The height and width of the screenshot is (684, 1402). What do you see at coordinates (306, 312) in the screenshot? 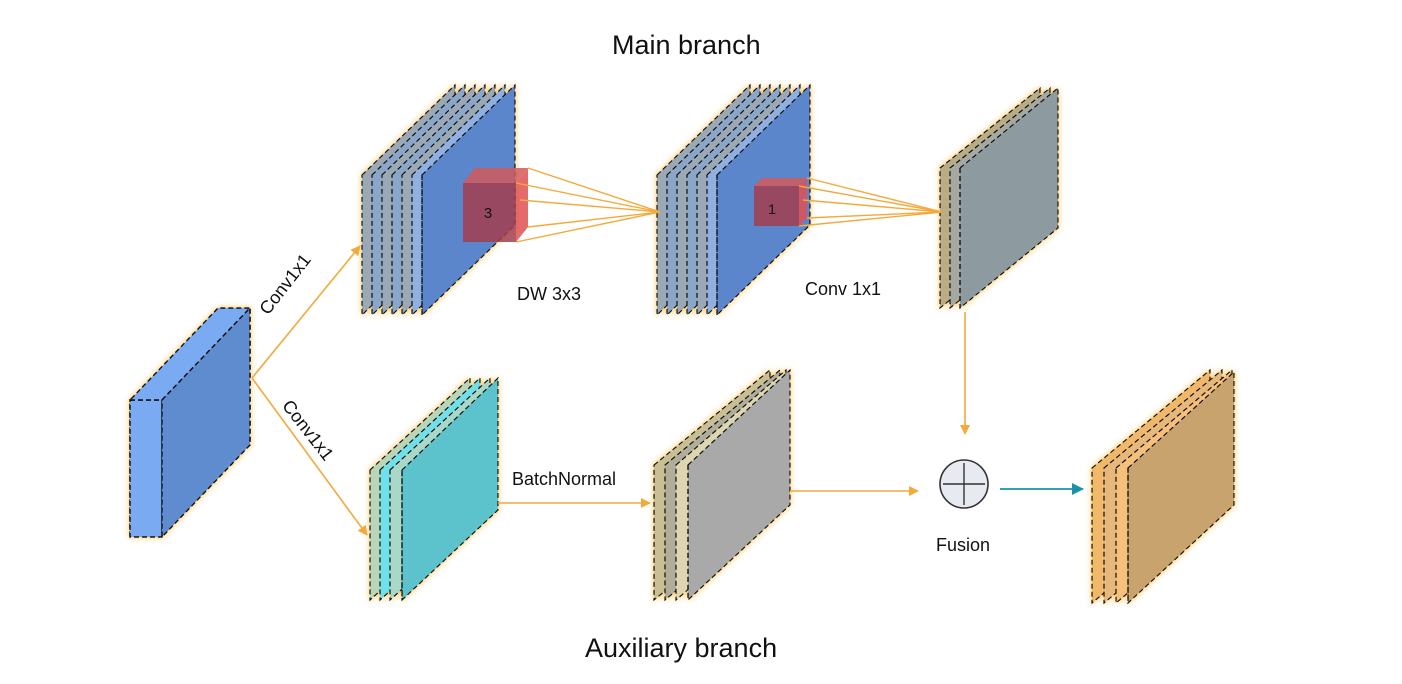
I see `arrow-to-main-branch` at bounding box center [306, 312].